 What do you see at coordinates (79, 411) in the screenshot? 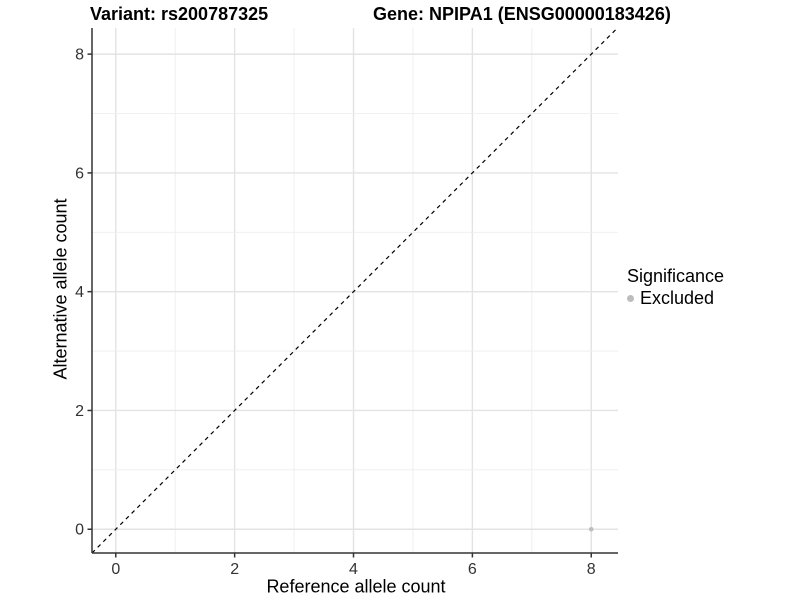
I see `y-tick-label: 2` at bounding box center [79, 411].